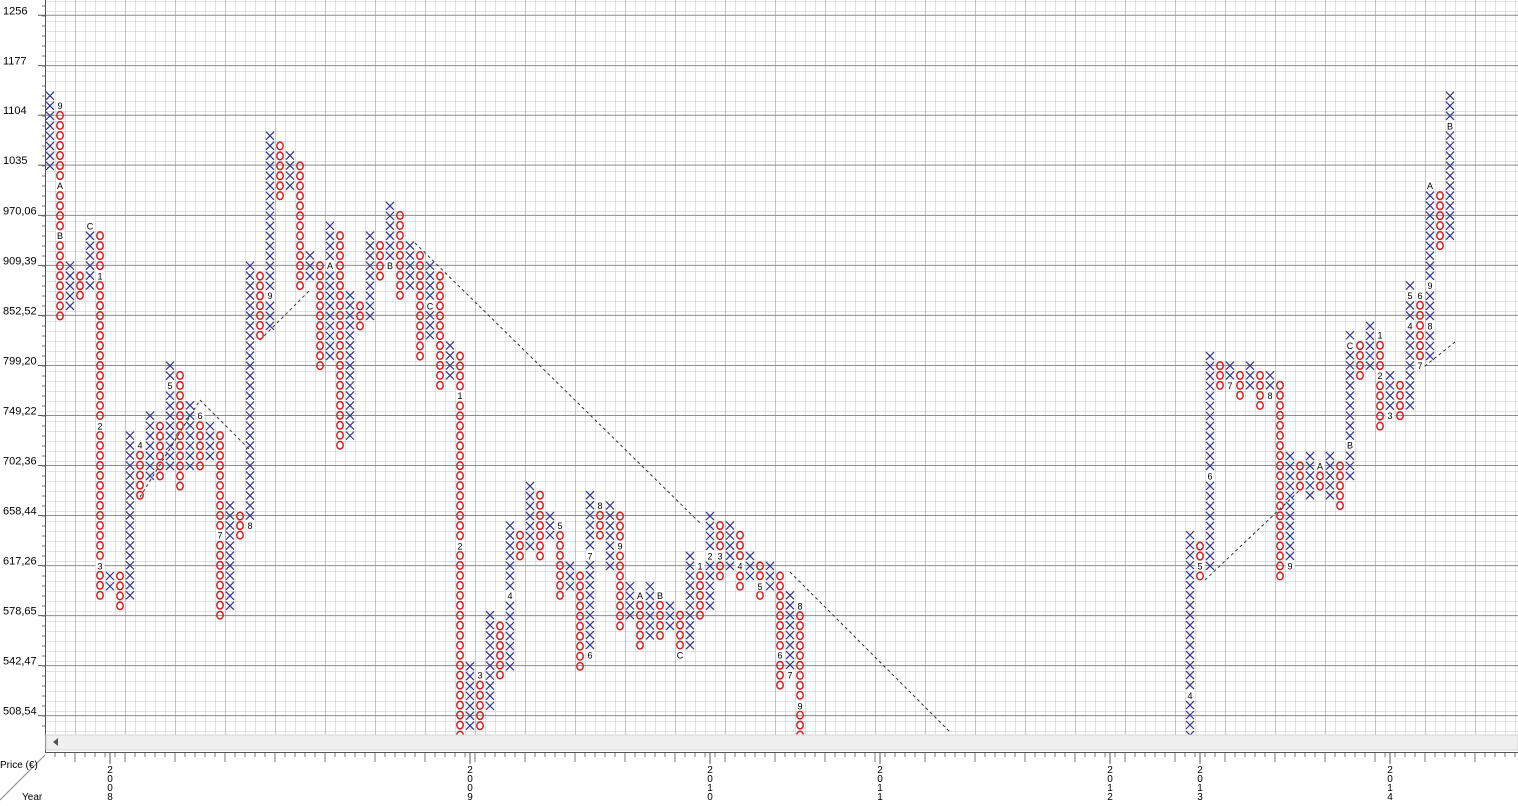  What do you see at coordinates (479, 675) in the screenshot?
I see `month-marker: 3` at bounding box center [479, 675].